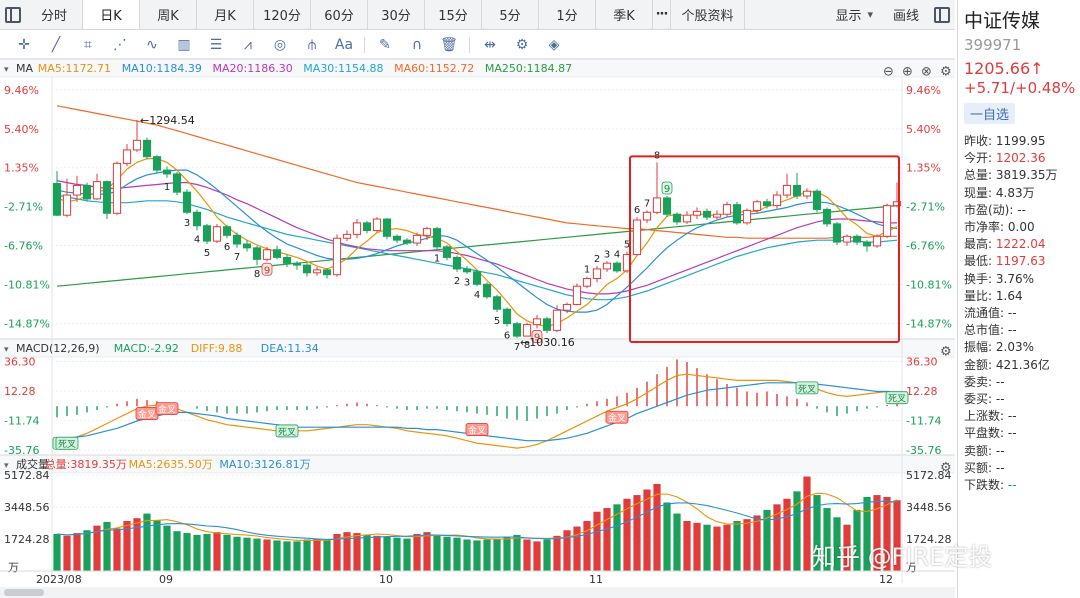 Image resolution: width=1080 pixels, height=598 pixels. Describe the element at coordinates (764, 249) in the screenshot. I see `highlight-box` at that location.